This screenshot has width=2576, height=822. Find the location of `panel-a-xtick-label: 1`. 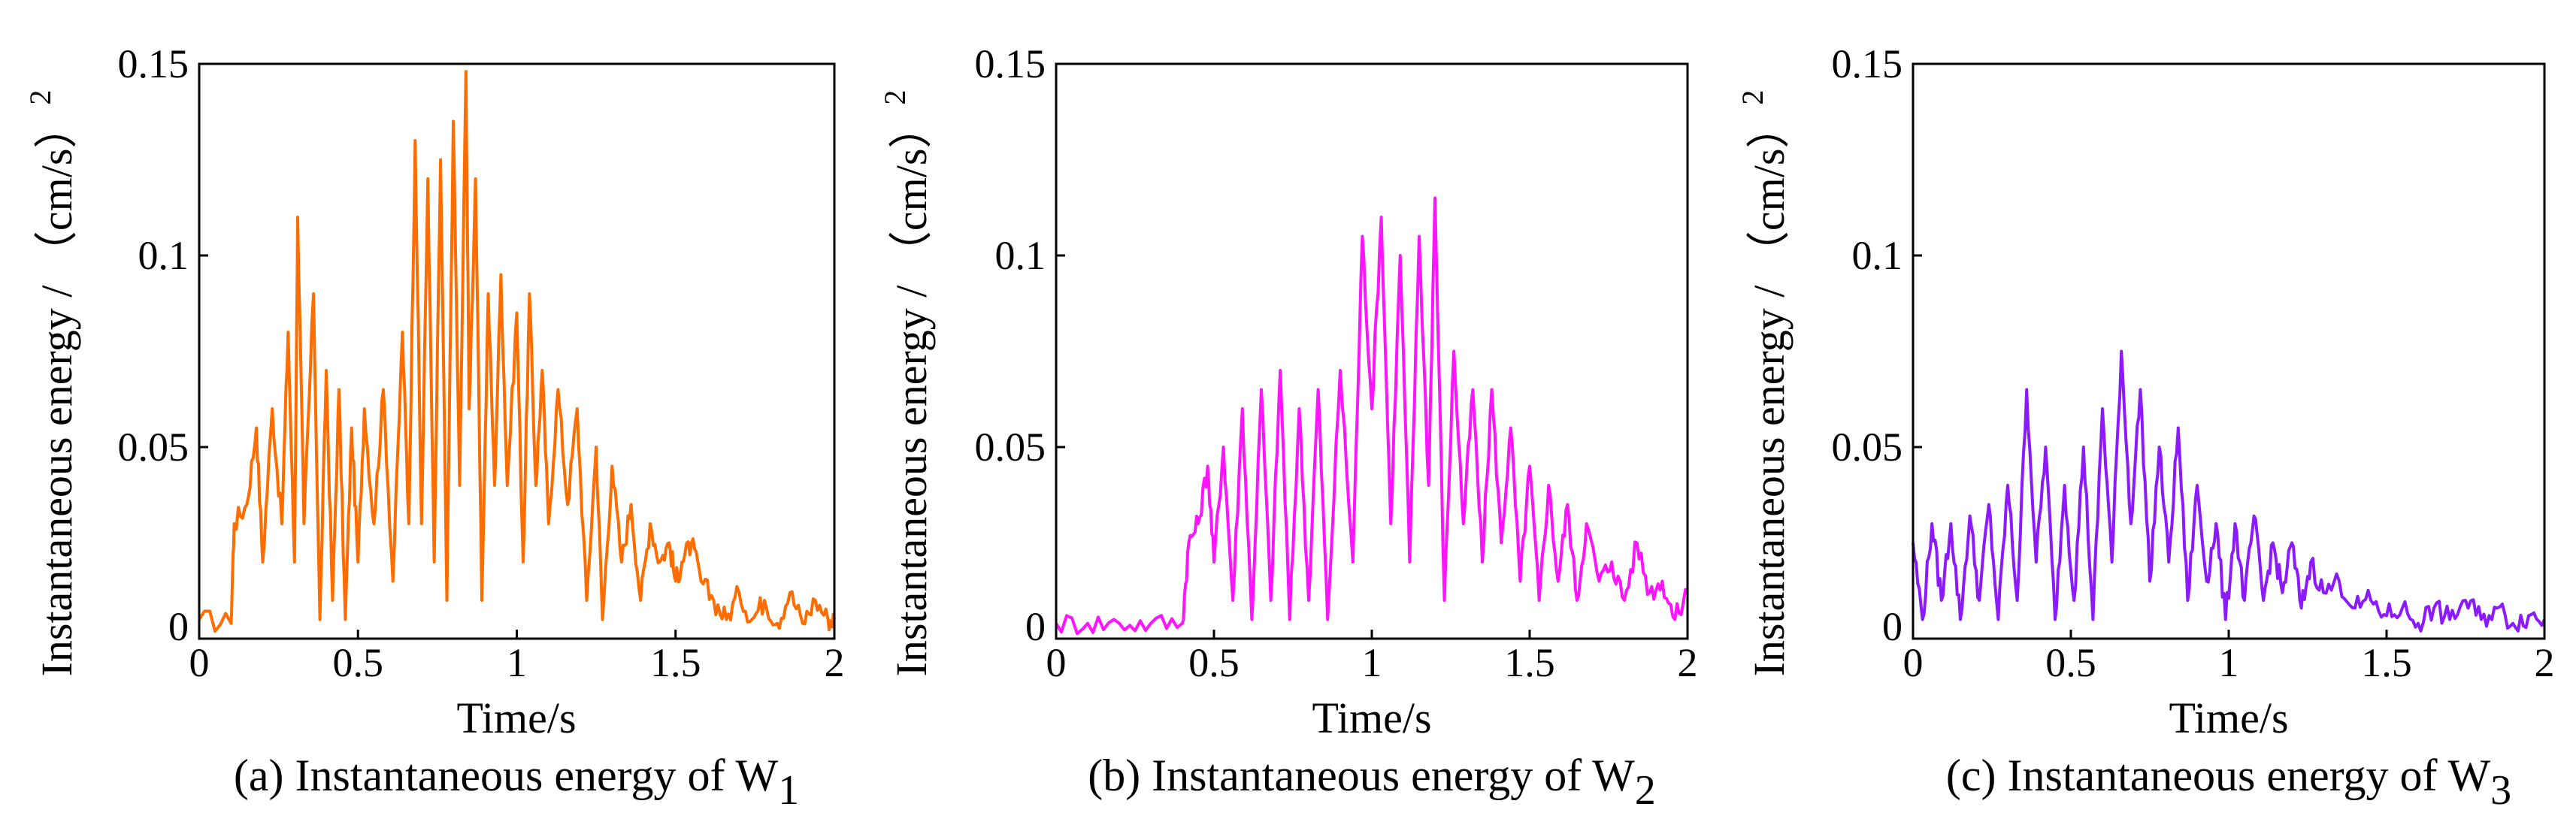

panel-a-xtick-label: 1 is located at coordinates (517, 663).